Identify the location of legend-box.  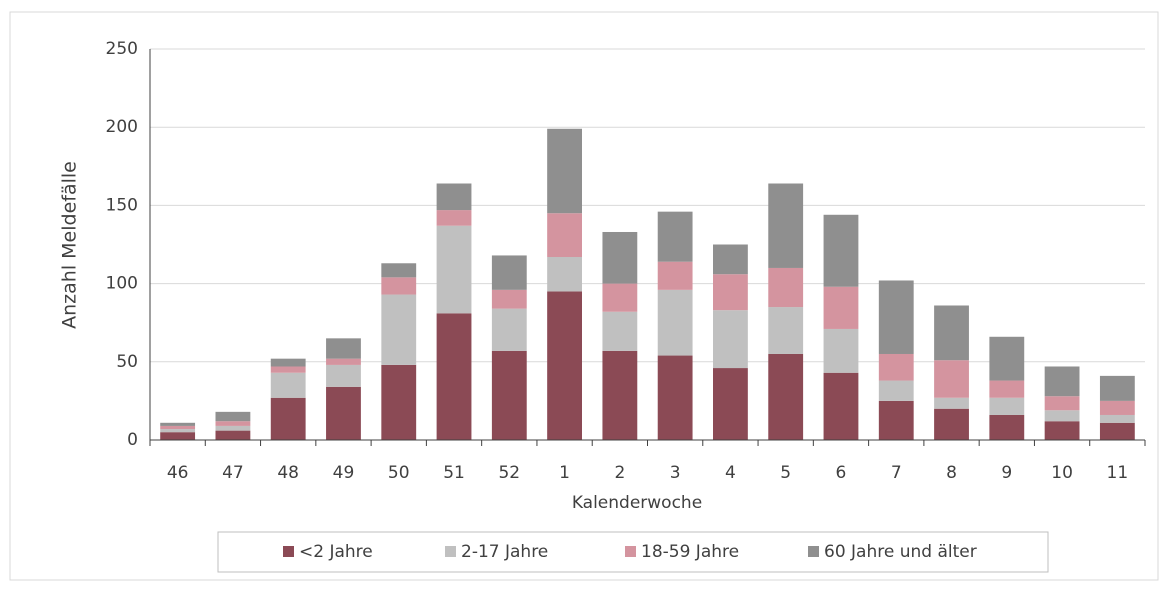
(633, 552).